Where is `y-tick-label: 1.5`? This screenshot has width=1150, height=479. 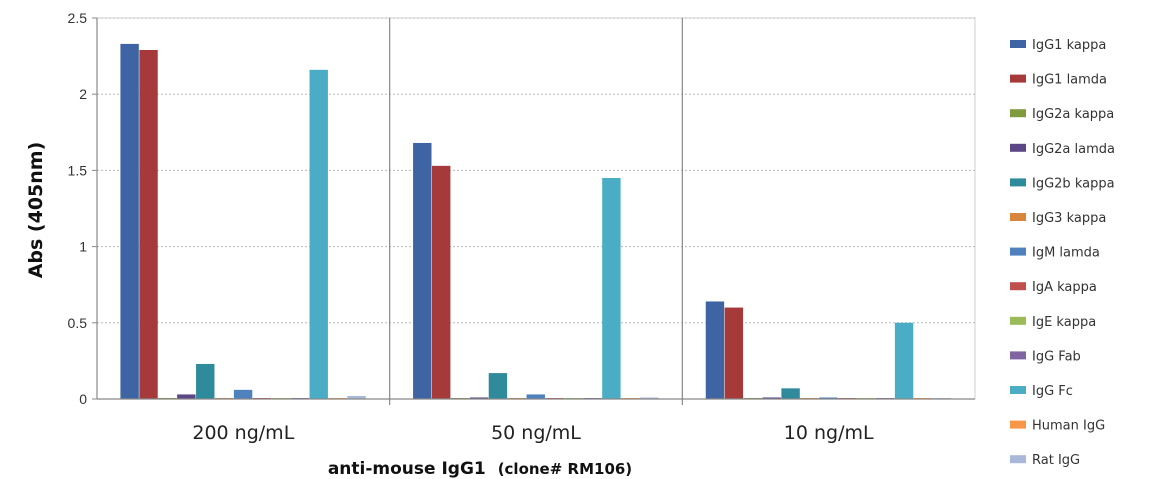 y-tick-label: 1.5 is located at coordinates (78, 170).